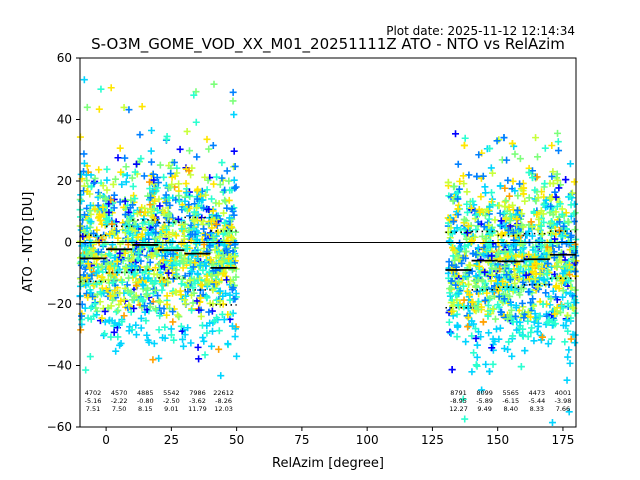 The height and width of the screenshot is (480, 640). What do you see at coordinates (563, 409) in the screenshot?
I see `bin-std-label: 7.66` at bounding box center [563, 409].